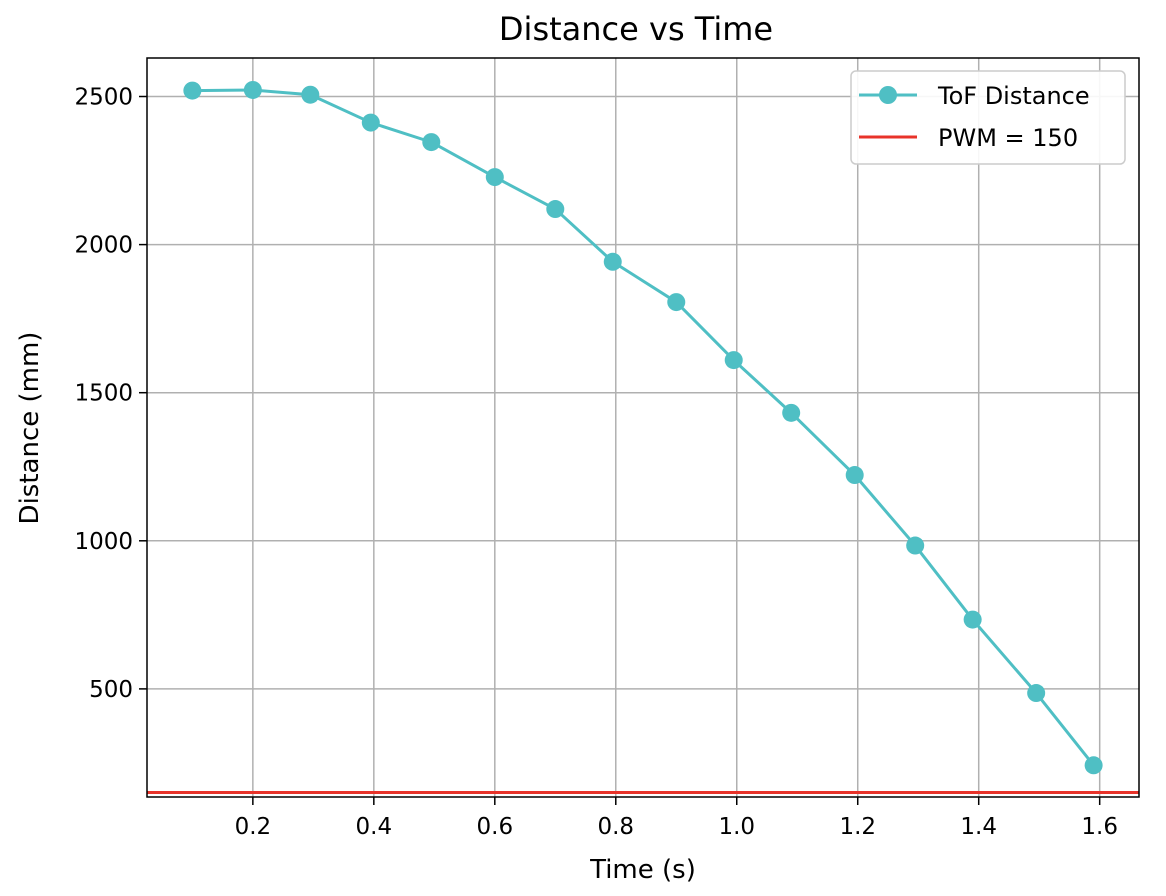  What do you see at coordinates (1099, 827) in the screenshot?
I see `x-tick-label: 1.6` at bounding box center [1099, 827].